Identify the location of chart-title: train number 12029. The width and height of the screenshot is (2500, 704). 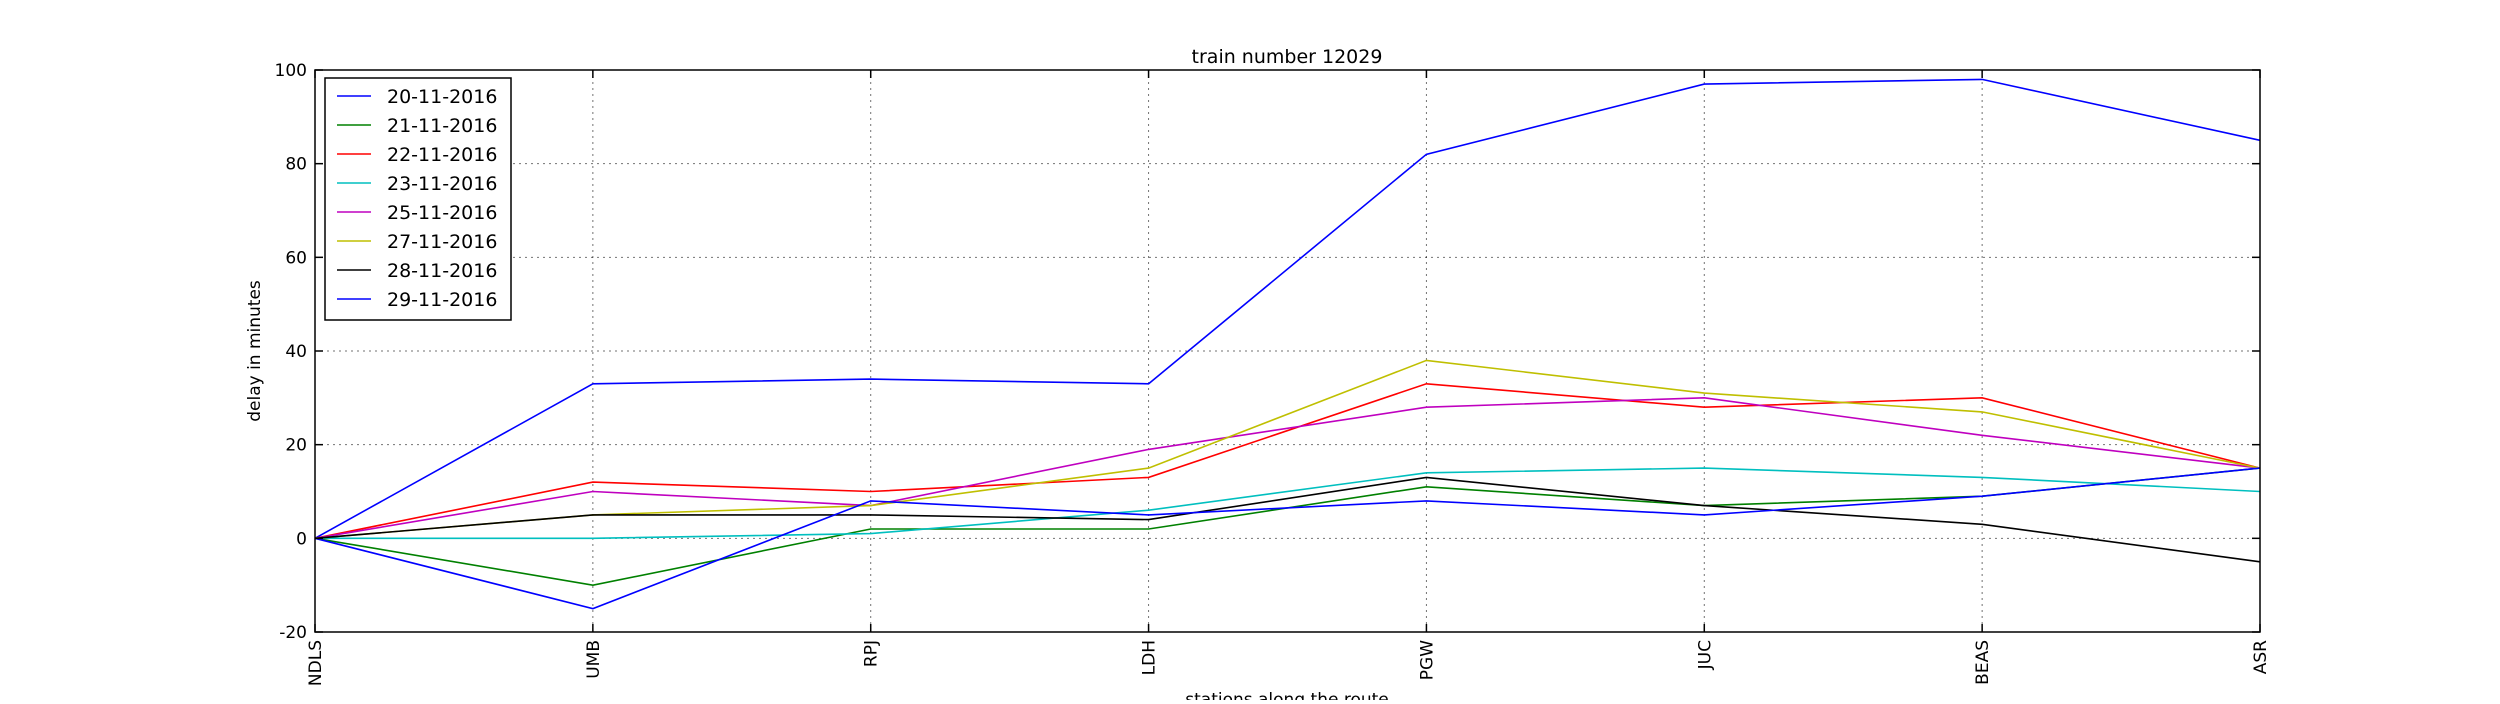
(1287, 57).